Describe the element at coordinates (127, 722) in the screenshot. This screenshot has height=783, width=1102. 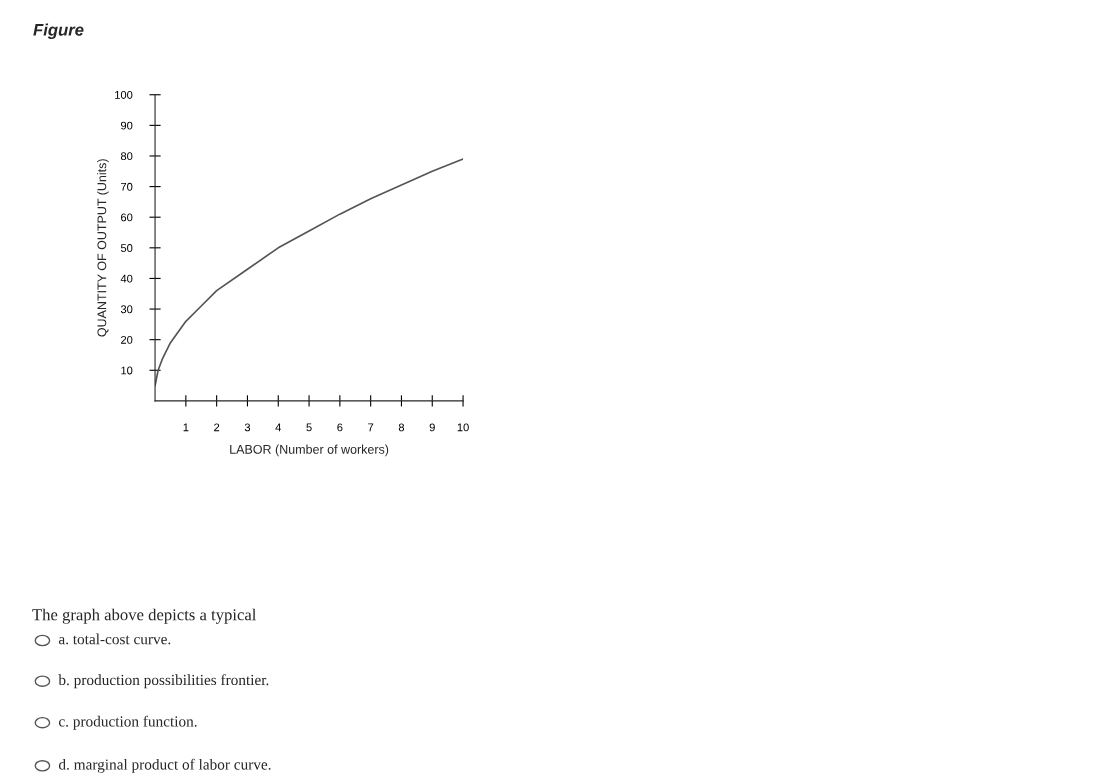
I see `text: c. production function.` at that location.